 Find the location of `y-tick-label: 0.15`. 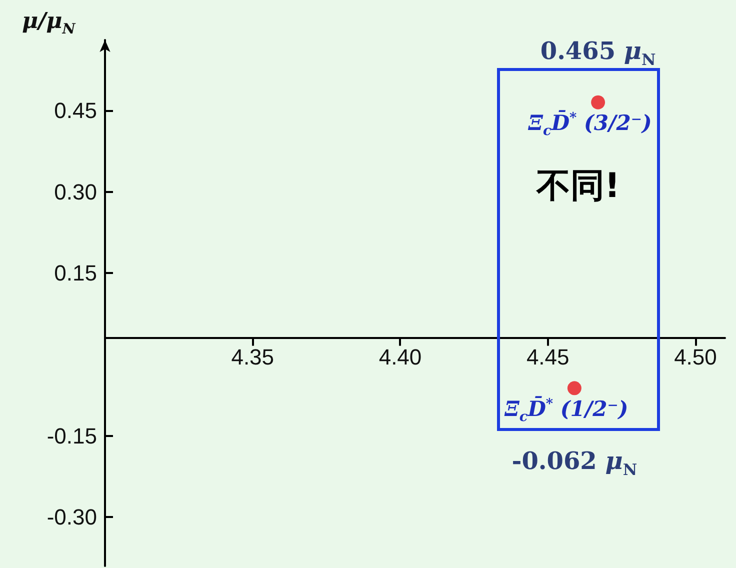

y-tick-label: 0.15 is located at coordinates (75, 273).